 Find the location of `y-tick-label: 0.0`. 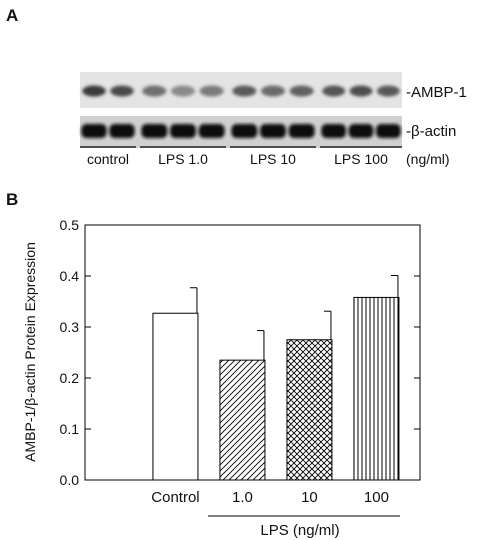

y-tick-label: 0.0 is located at coordinates (70, 480).